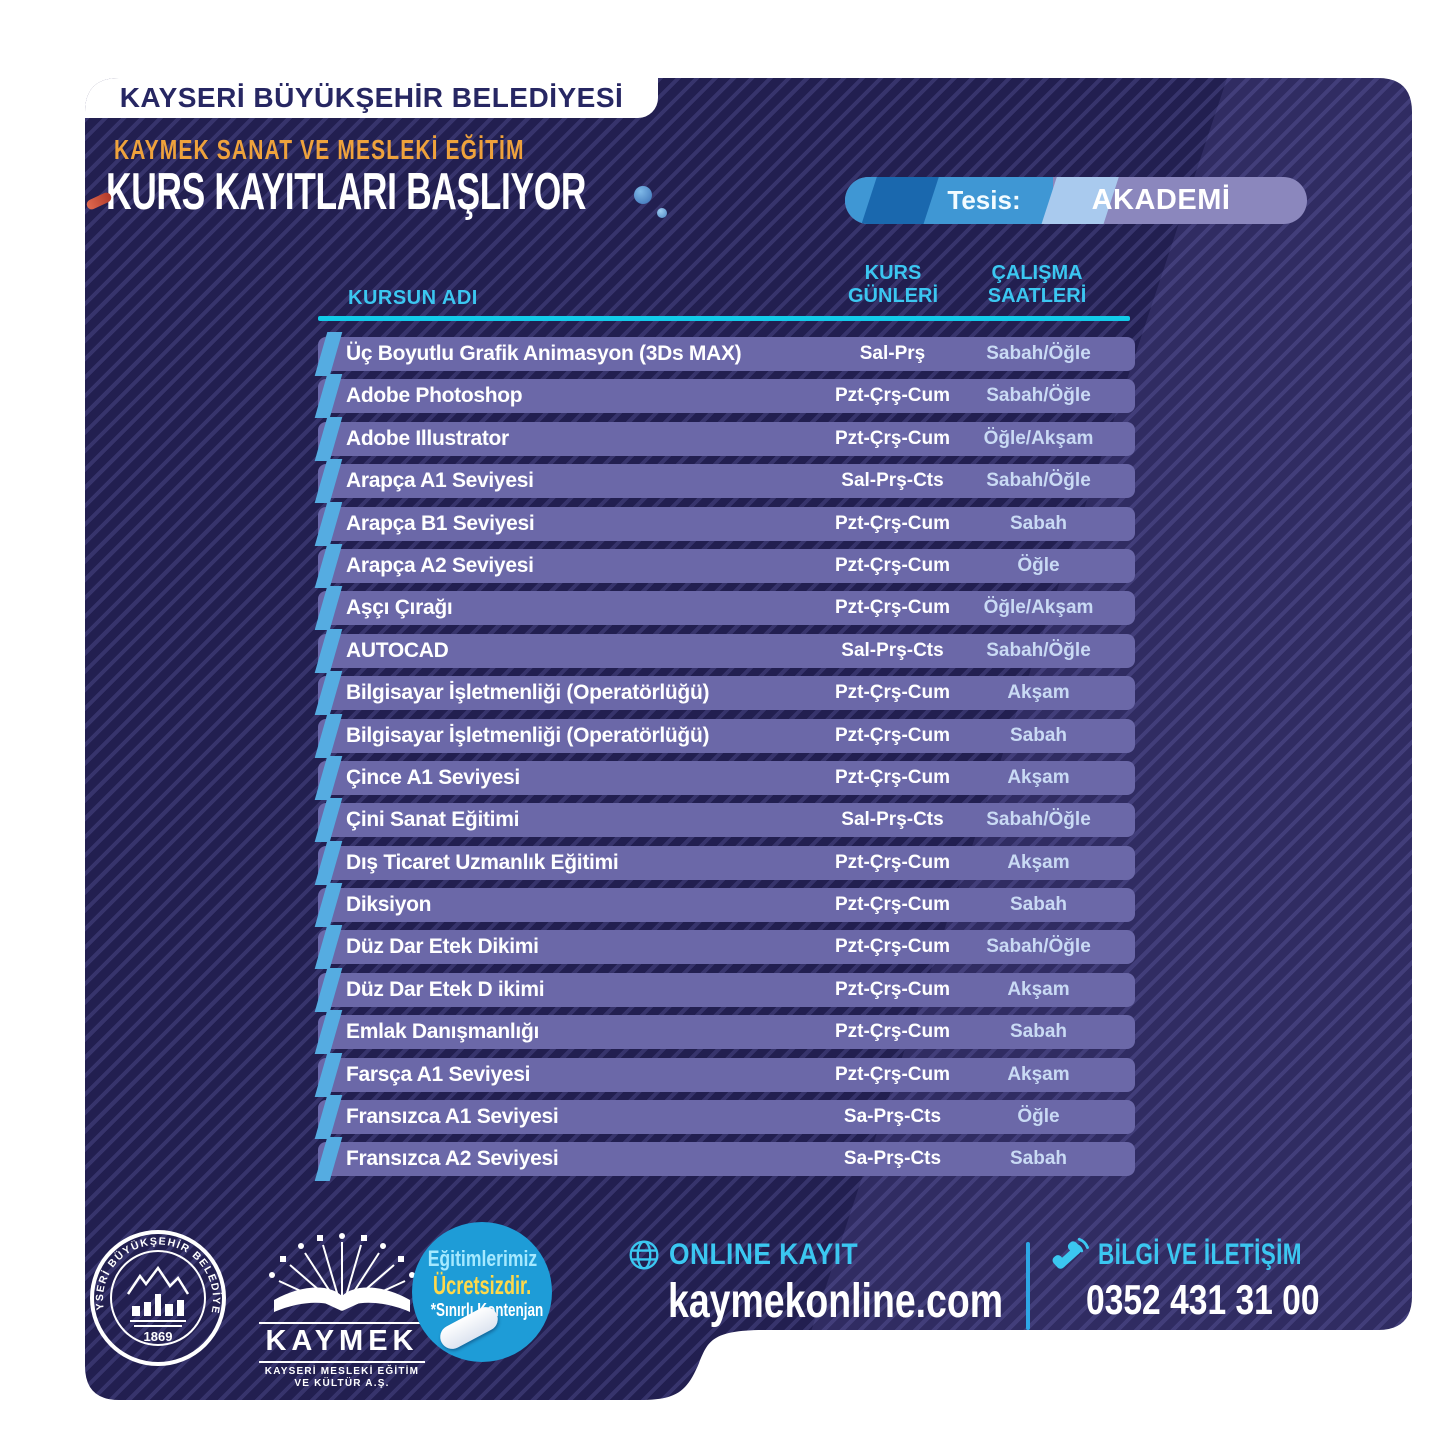 The image size is (1440, 1440). Describe the element at coordinates (440, 523) in the screenshot. I see `course-name: Arapça B1 Seviyesi` at that location.